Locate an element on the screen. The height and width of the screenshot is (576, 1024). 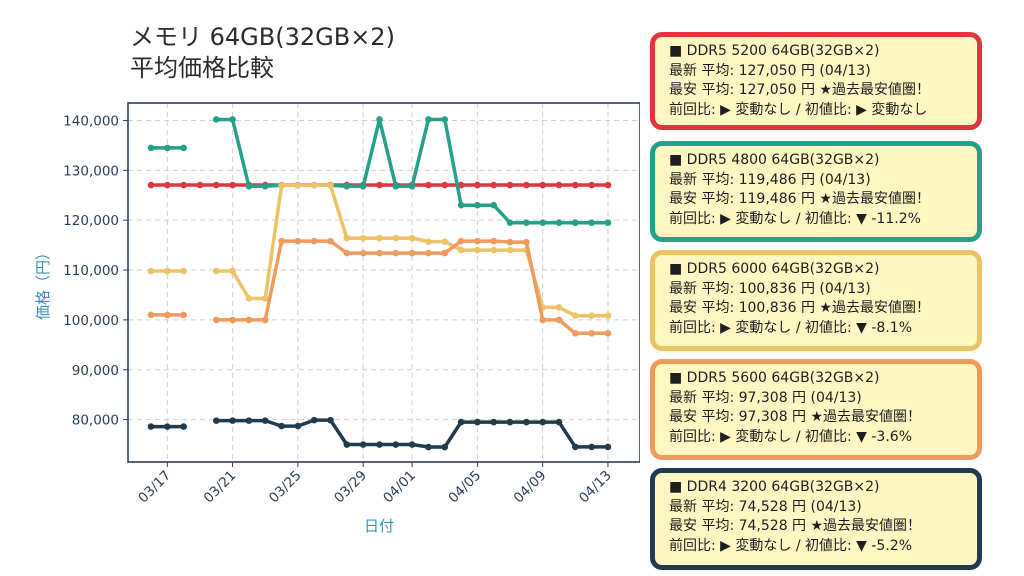
card-lowest-average: 最安 平均: 74,528 円 ★過去最安値圏！ is located at coordinates (795, 526).